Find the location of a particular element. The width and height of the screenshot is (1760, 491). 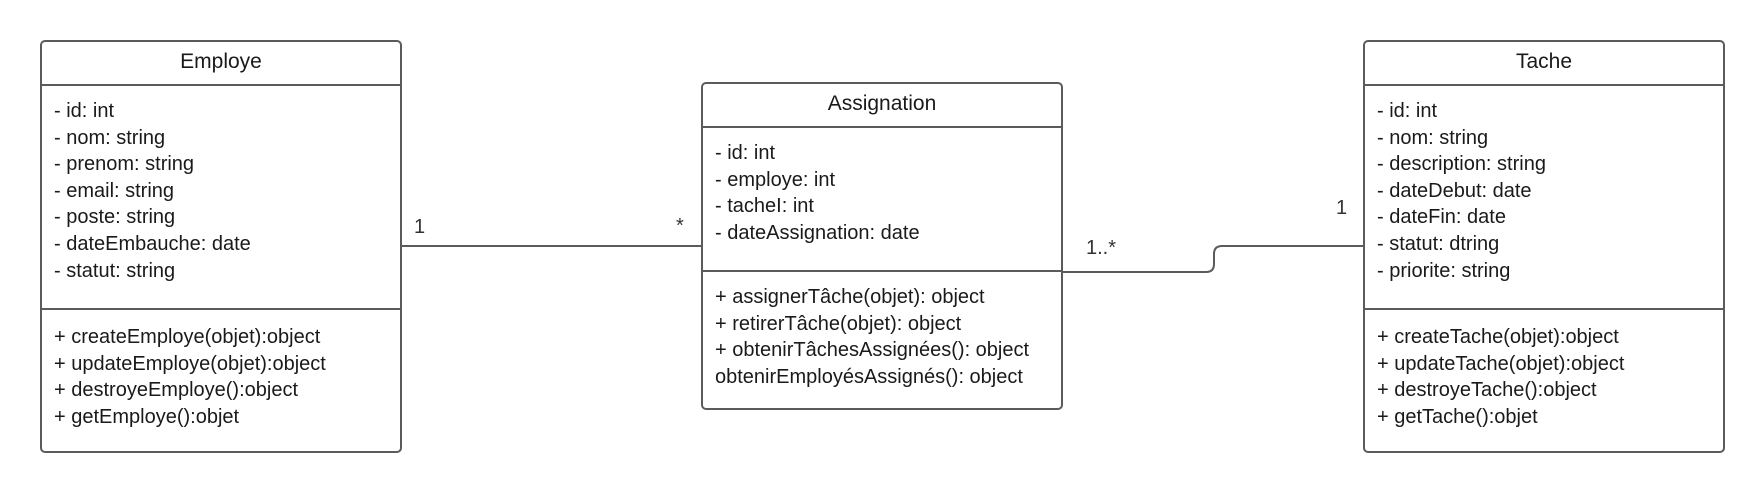

method: + updateEmploye(objet):object is located at coordinates (190, 363).